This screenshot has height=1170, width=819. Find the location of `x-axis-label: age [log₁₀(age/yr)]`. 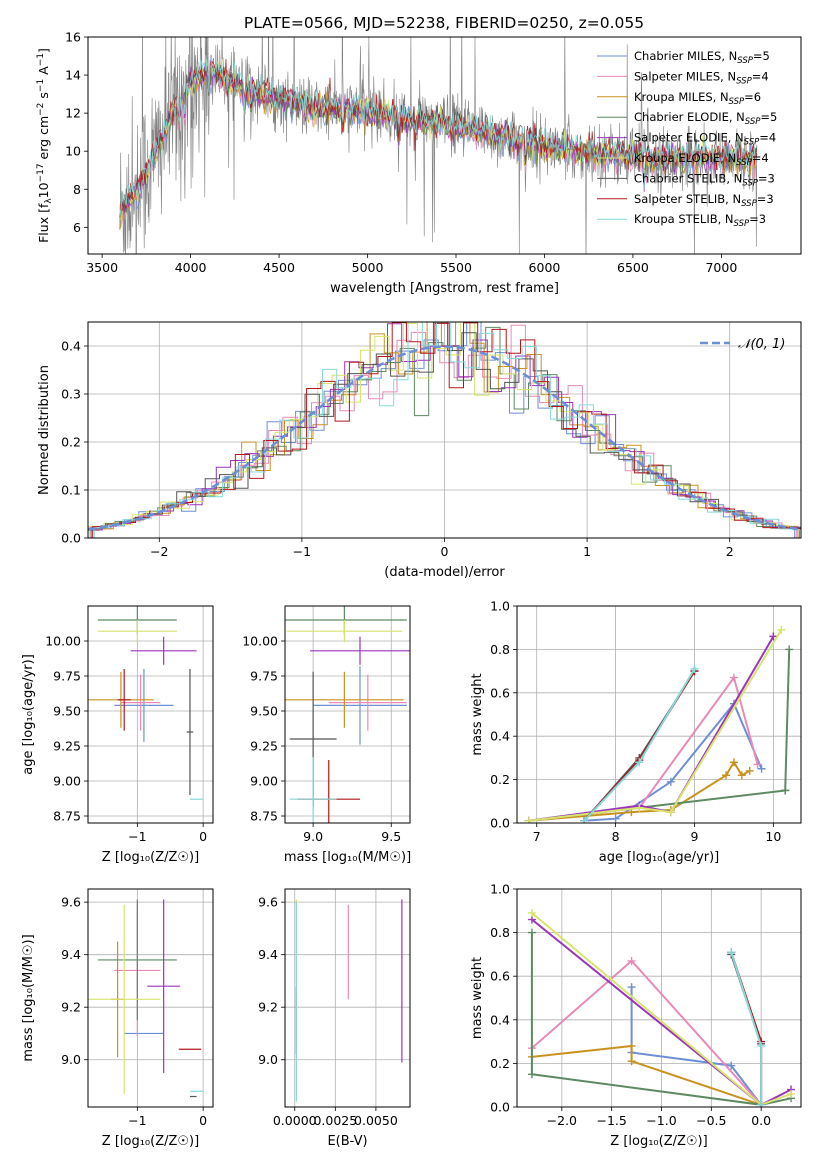

x-axis-label: age [log₁₀(age/yr)] is located at coordinates (659, 857).